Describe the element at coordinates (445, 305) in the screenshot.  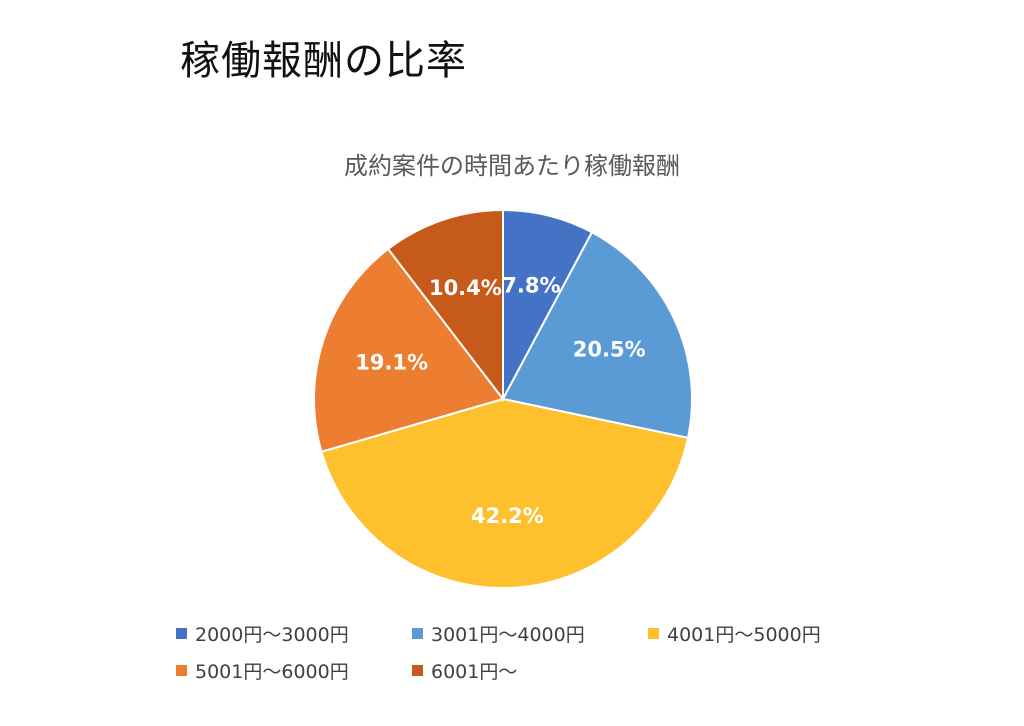
I see `slice-6001-plus` at that location.